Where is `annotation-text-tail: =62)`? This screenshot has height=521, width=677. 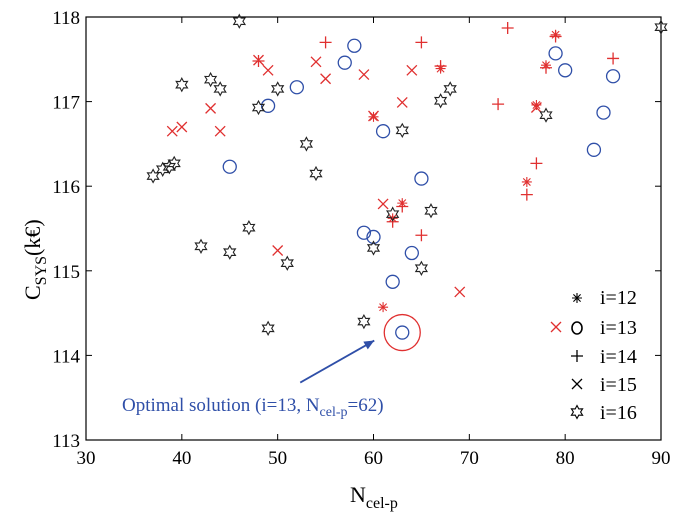 annotation-text-tail: =62) is located at coordinates (366, 405).